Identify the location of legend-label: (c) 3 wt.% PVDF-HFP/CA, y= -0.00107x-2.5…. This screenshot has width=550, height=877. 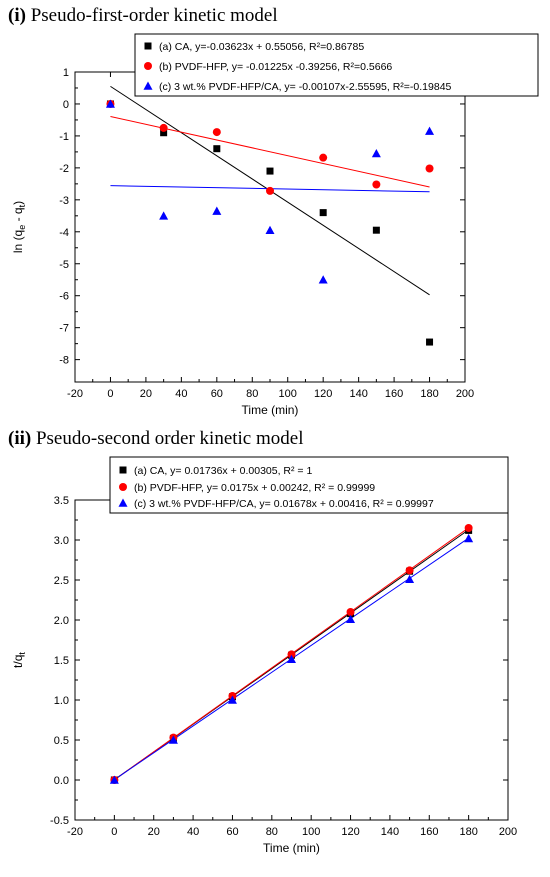
(305, 87).